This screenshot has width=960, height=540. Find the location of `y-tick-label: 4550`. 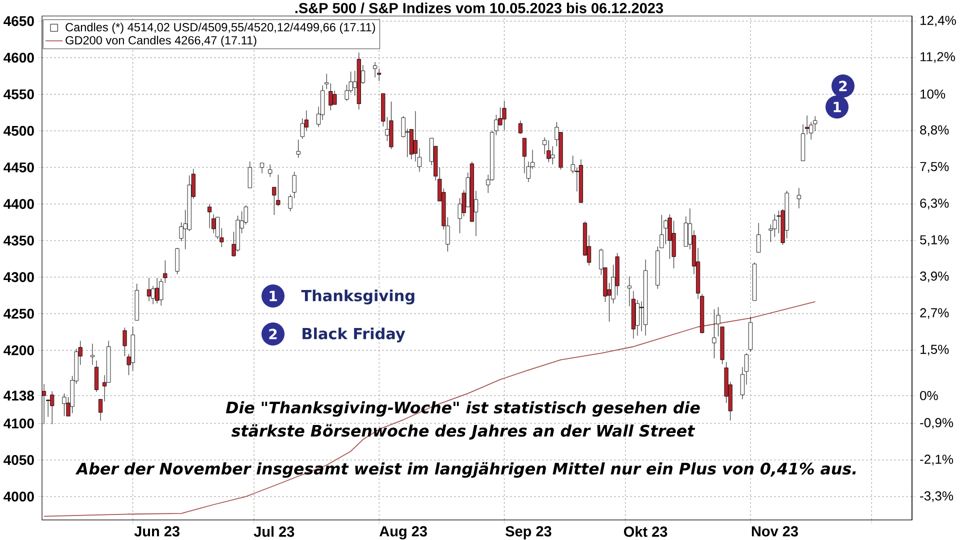

y-tick-label: 4550 is located at coordinates (19, 94).